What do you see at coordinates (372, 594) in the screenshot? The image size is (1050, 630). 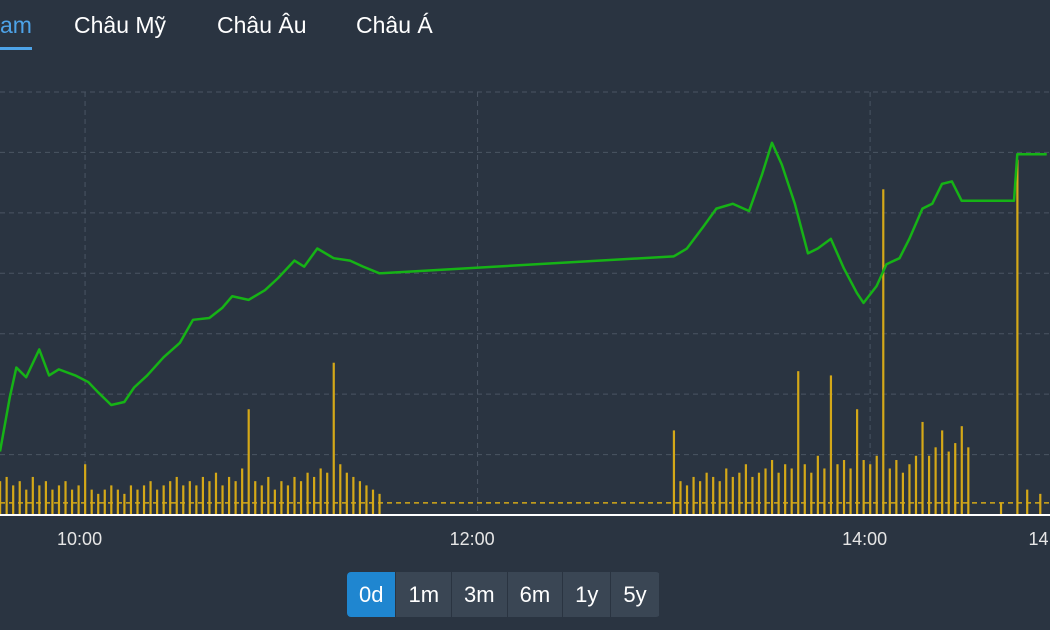 I see `range-button: 0d` at bounding box center [372, 594].